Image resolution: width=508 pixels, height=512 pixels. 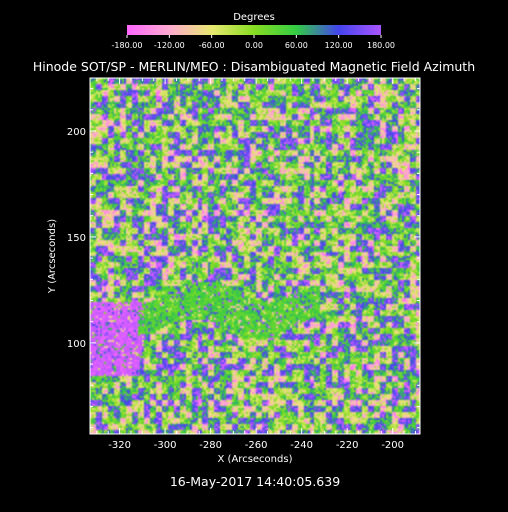 I want to click on x-tick-label: -300, so click(x=165, y=445).